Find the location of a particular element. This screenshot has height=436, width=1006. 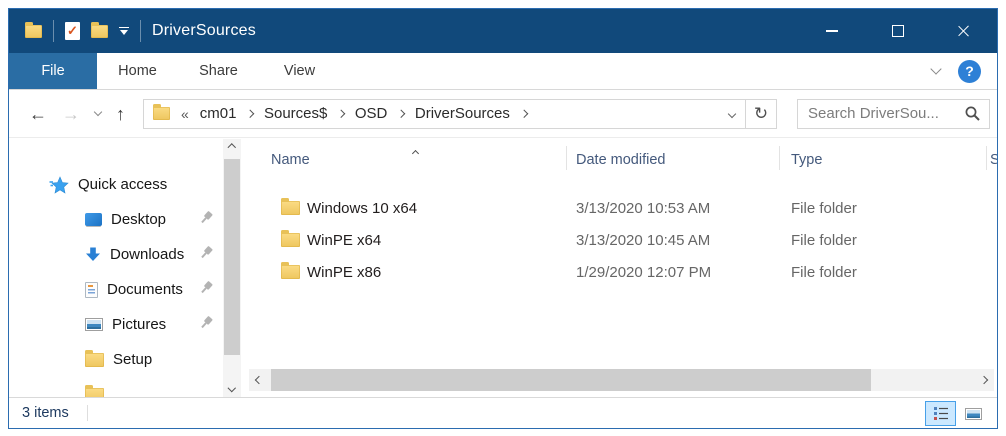

sidebar-item-partial is located at coordinates (116, 387).